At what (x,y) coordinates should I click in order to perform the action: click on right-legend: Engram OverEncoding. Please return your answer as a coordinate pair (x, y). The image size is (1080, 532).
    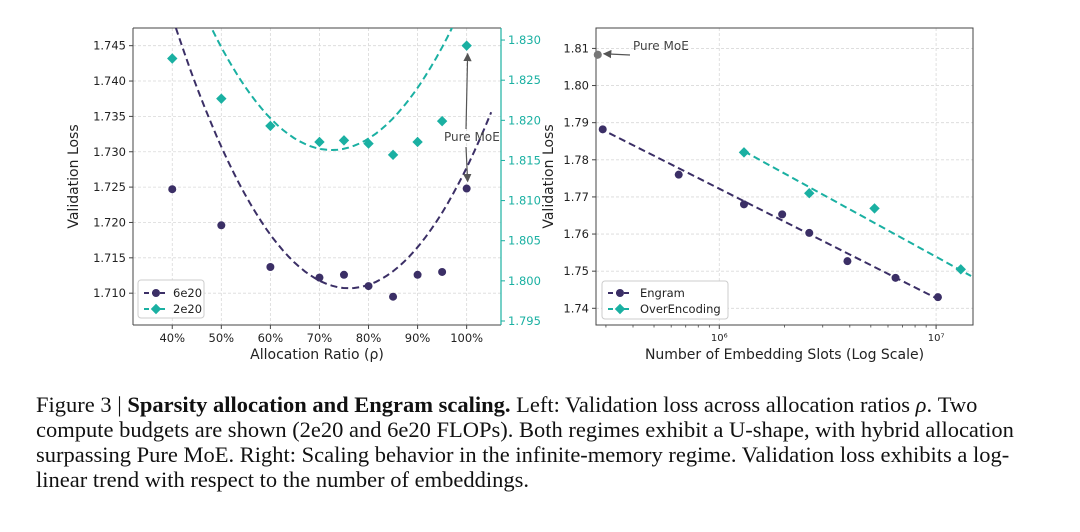
    Looking at the image, I should click on (665, 300).